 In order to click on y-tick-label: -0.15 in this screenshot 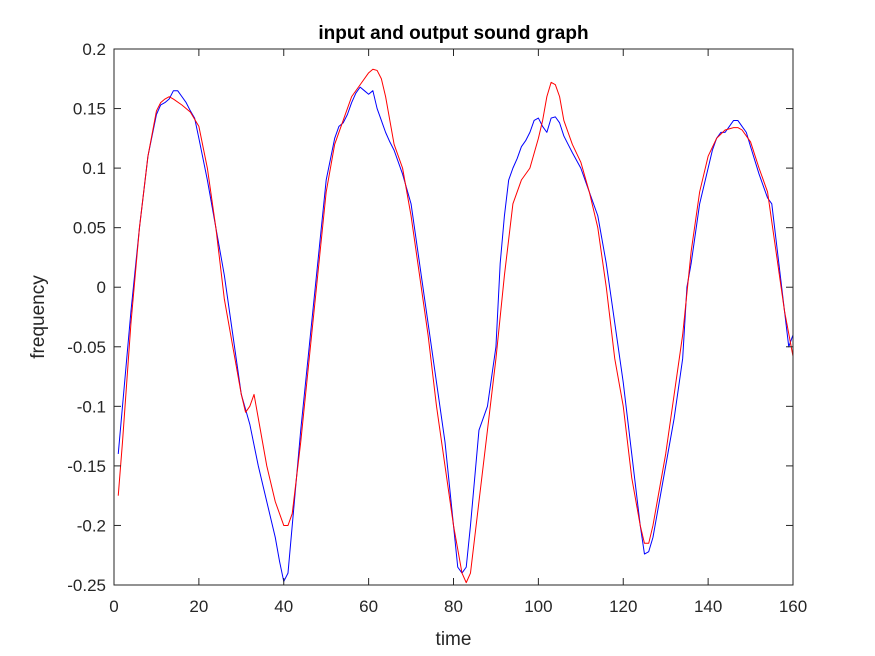, I will do `click(86, 466)`.